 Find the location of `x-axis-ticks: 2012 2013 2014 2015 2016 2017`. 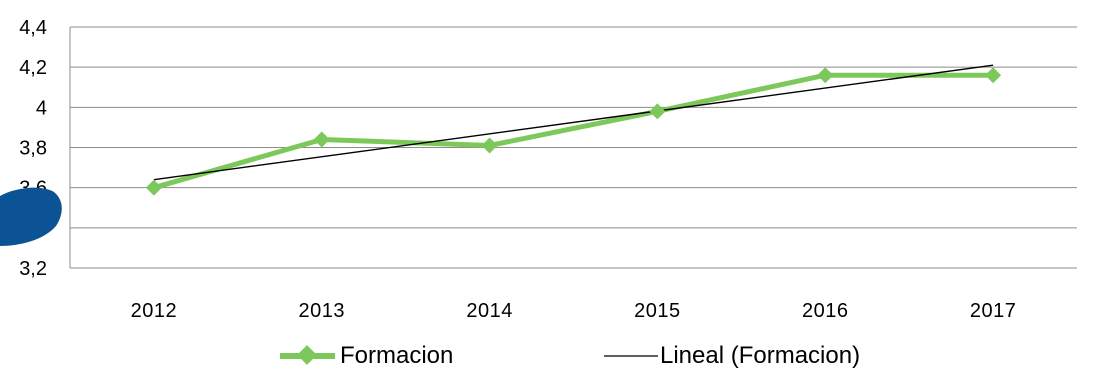

x-axis-ticks: 2012 2013 2014 2015 2016 2017 is located at coordinates (574, 311).